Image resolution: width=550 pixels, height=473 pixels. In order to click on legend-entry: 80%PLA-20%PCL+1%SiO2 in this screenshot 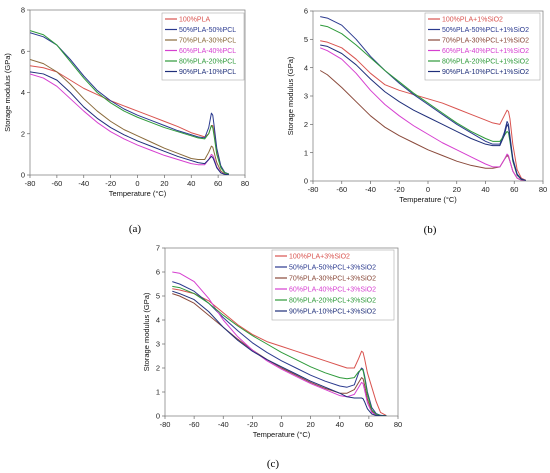, I will do `click(485, 62)`.